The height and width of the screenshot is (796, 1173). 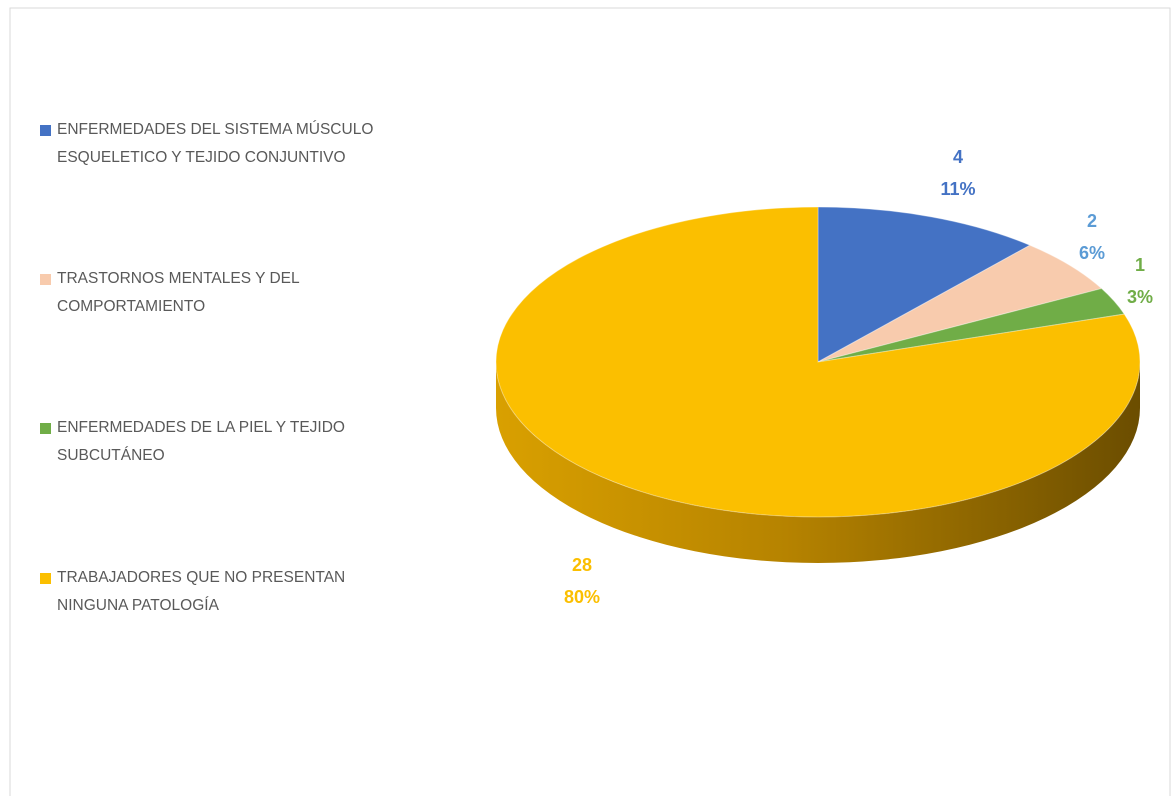 What do you see at coordinates (1140, 265) in the screenshot?
I see `value-label: 1` at bounding box center [1140, 265].